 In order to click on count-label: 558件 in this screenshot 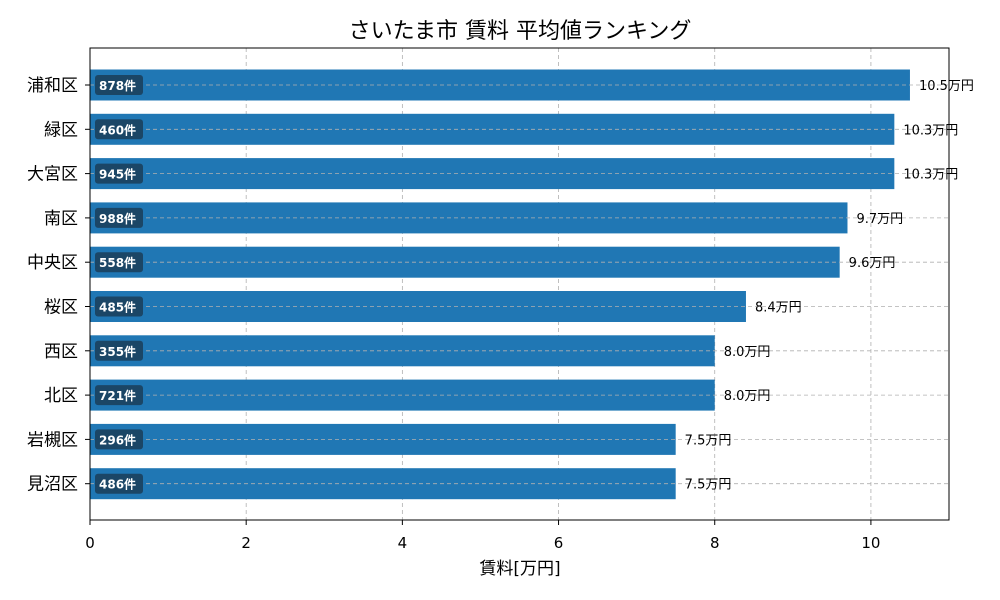, I will do `click(117, 262)`.